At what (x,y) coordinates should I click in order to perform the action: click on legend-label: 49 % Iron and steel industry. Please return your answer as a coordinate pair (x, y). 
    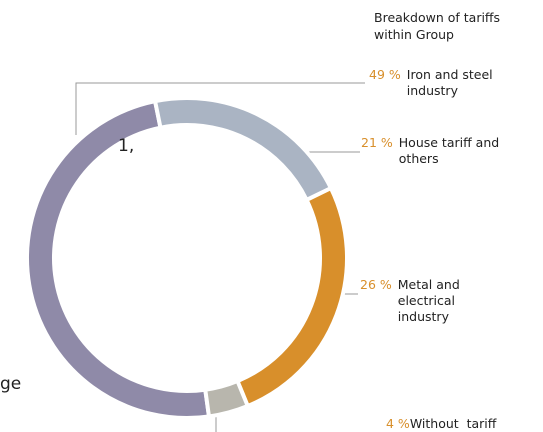
    Looking at the image, I should click on (443, 83).